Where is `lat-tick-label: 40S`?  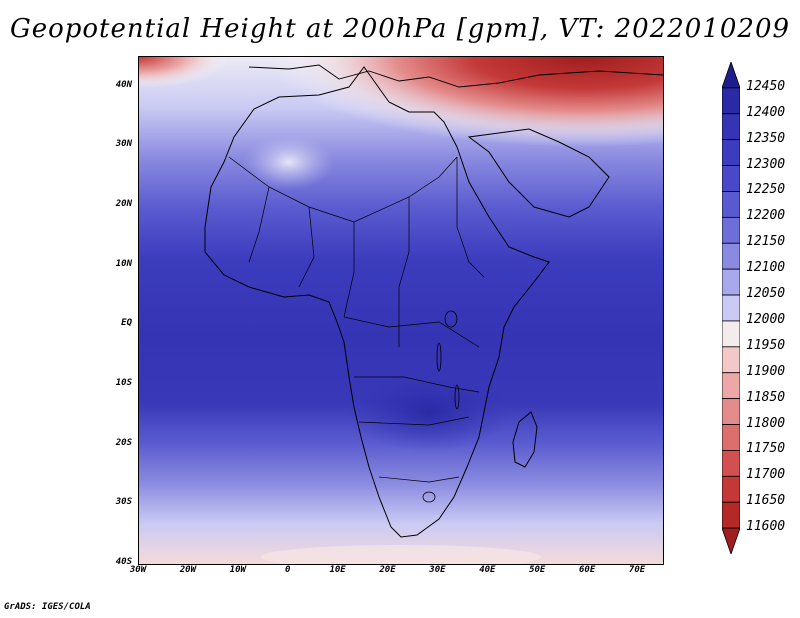 lat-tick-label: 40S is located at coordinates (123, 562).